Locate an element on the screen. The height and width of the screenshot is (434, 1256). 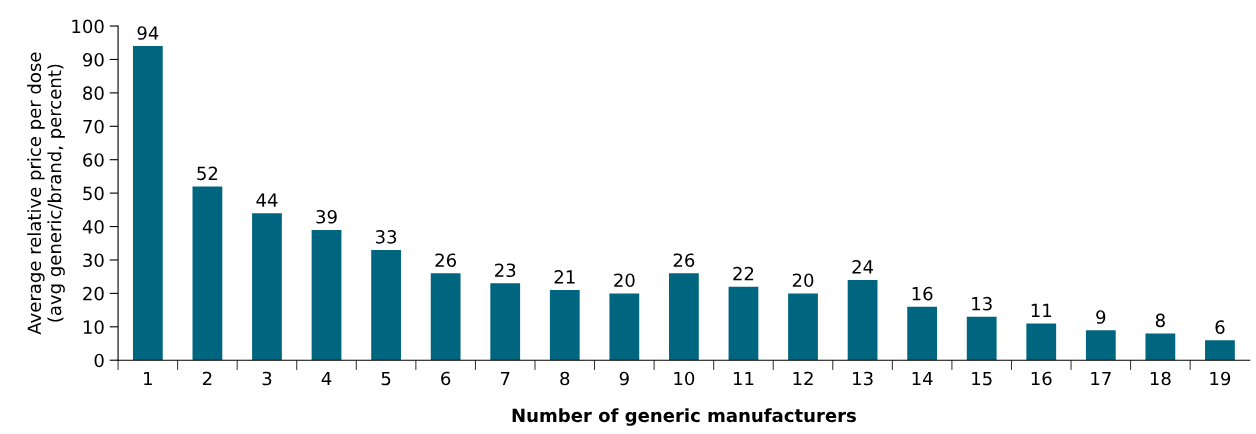
data-label: 44 is located at coordinates (267, 200).